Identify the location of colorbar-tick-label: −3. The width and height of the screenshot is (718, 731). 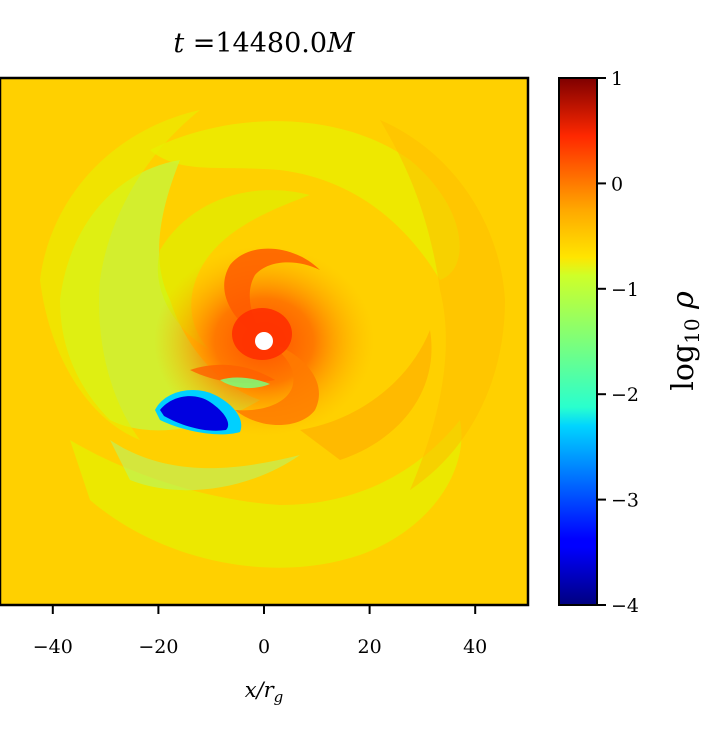
(625, 501).